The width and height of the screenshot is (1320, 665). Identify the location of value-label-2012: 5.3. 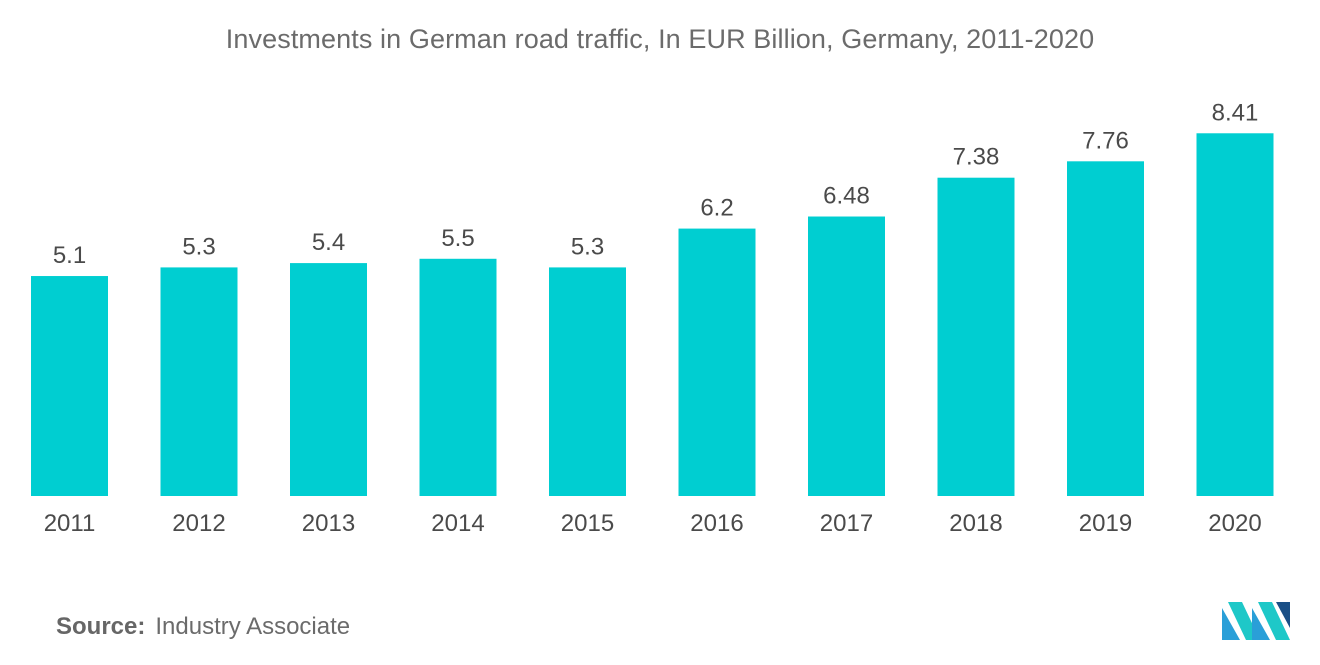
(198, 246).